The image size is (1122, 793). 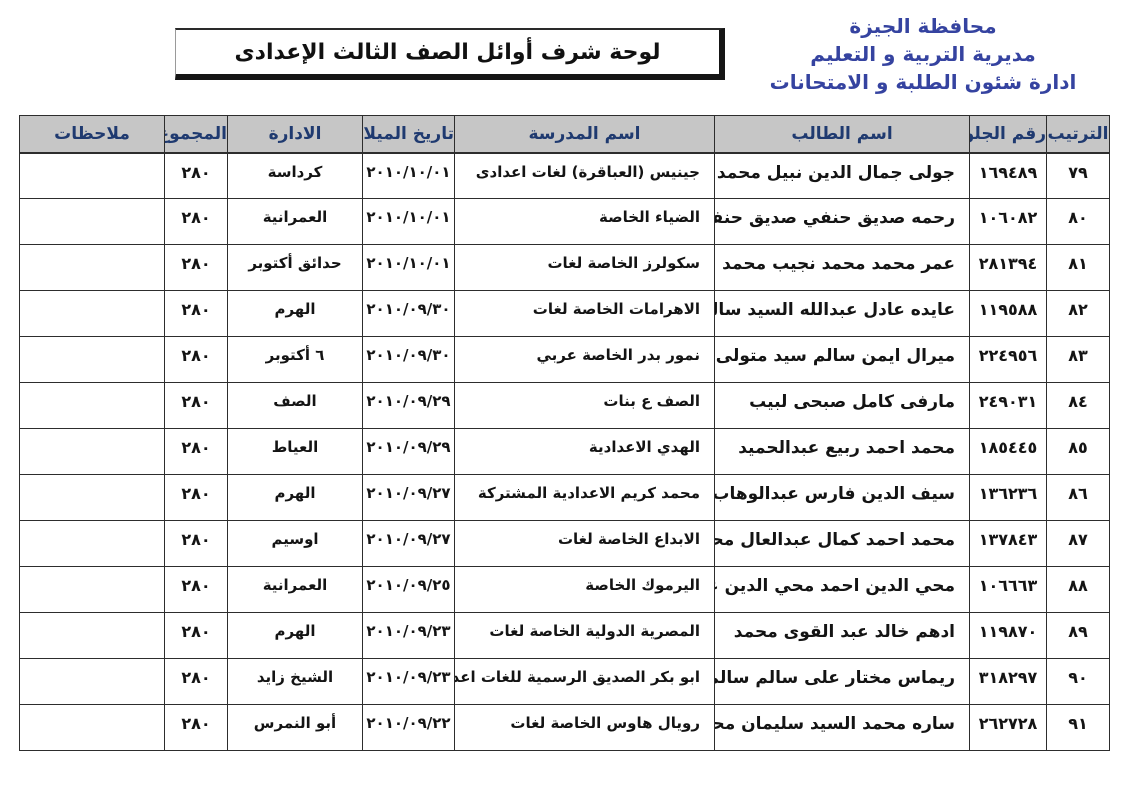 What do you see at coordinates (1078, 681) in the screenshot?
I see `cell-rank: ٩٠` at bounding box center [1078, 681].